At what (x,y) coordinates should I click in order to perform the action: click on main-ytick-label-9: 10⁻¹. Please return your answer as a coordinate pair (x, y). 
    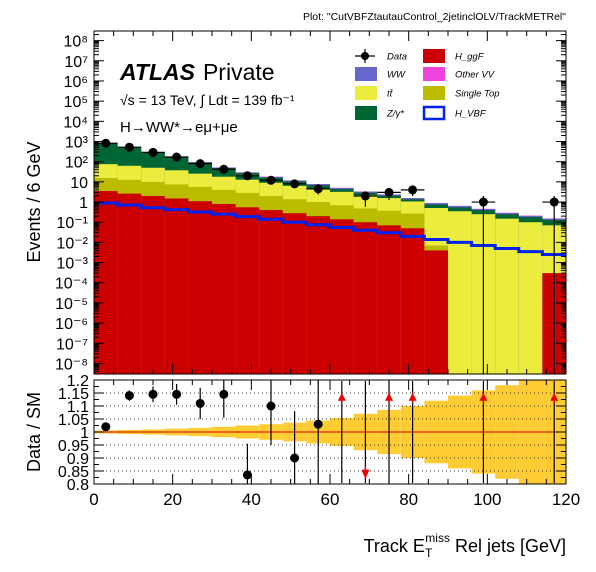
    Looking at the image, I should click on (72, 223).